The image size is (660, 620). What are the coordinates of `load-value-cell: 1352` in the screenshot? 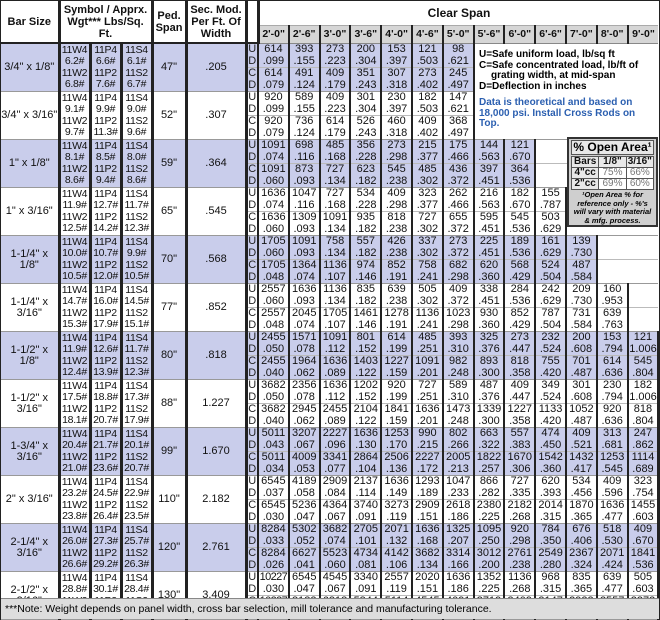 It's located at (489, 577).